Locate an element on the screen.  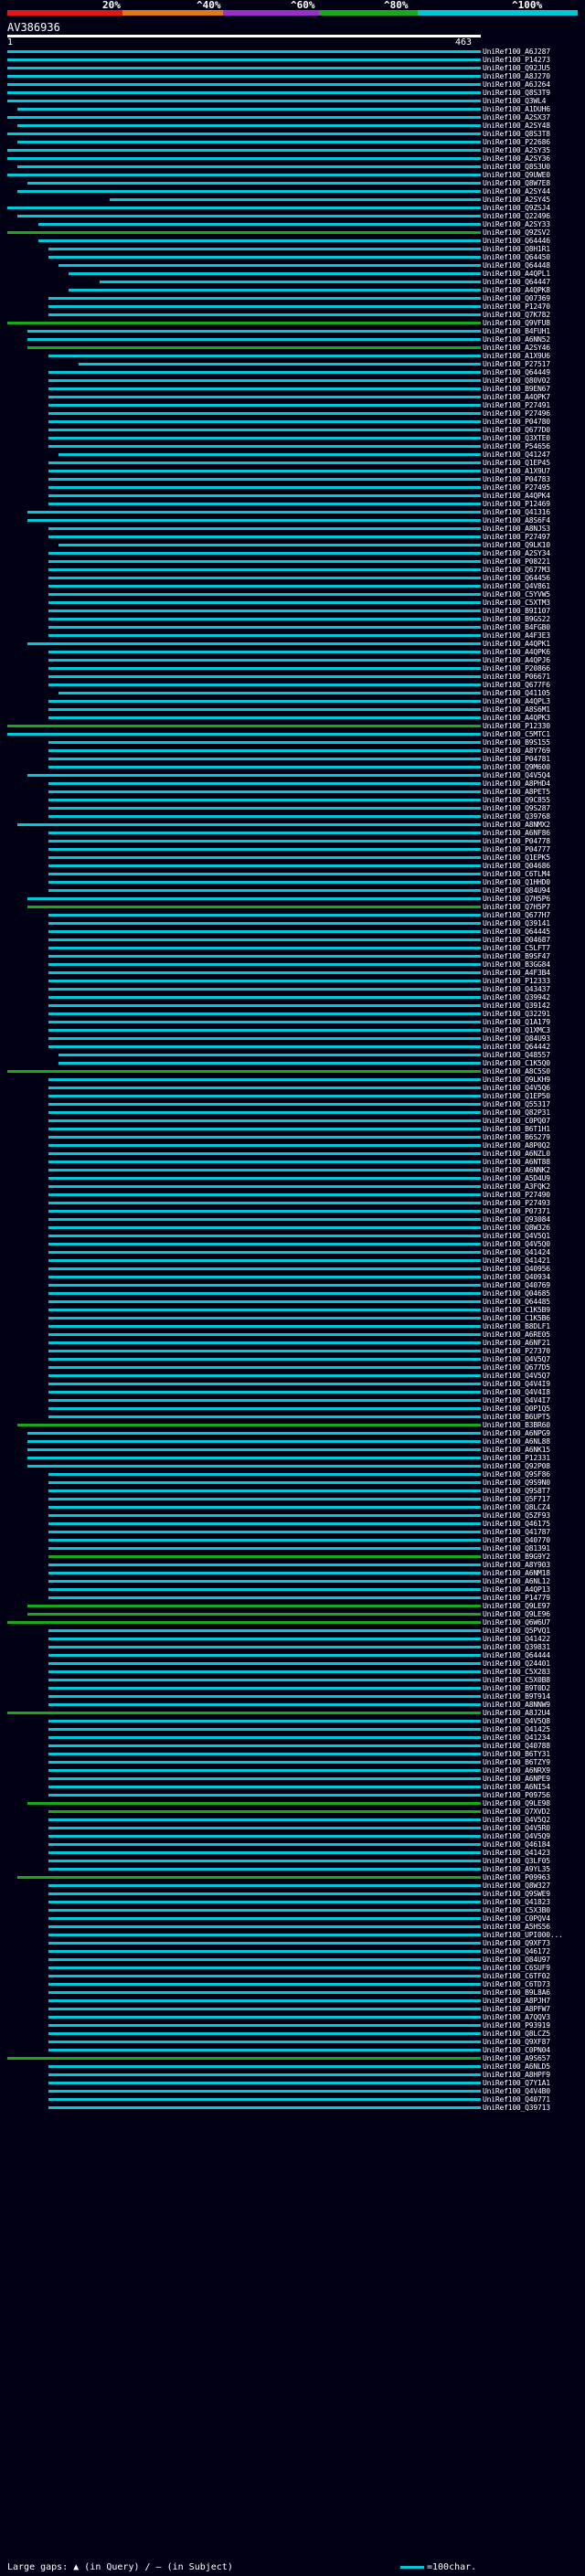
hit-label: UniRef100_B9GS22 is located at coordinates (516, 619).